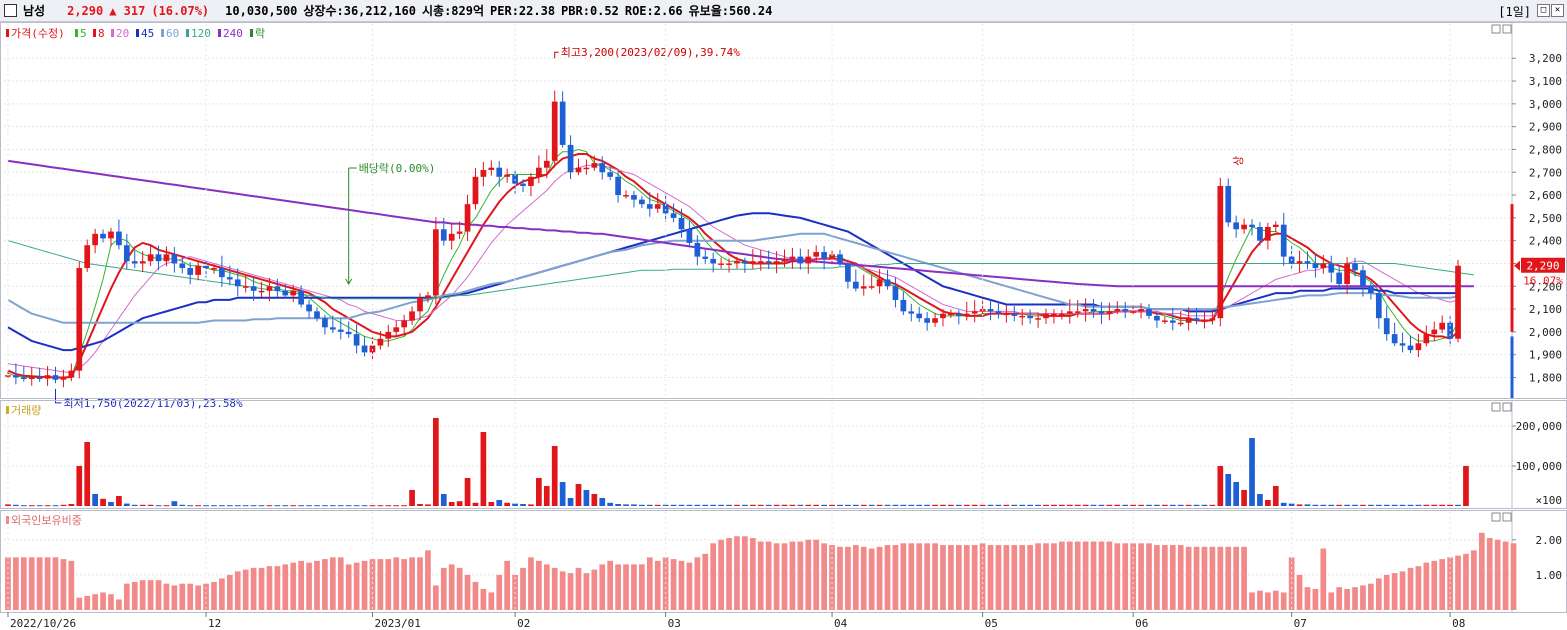 The height and width of the screenshot is (630, 1567). Describe the element at coordinates (397, 168) in the screenshot. I see `dividend-annotation: 배당락(0.00%)` at that location.